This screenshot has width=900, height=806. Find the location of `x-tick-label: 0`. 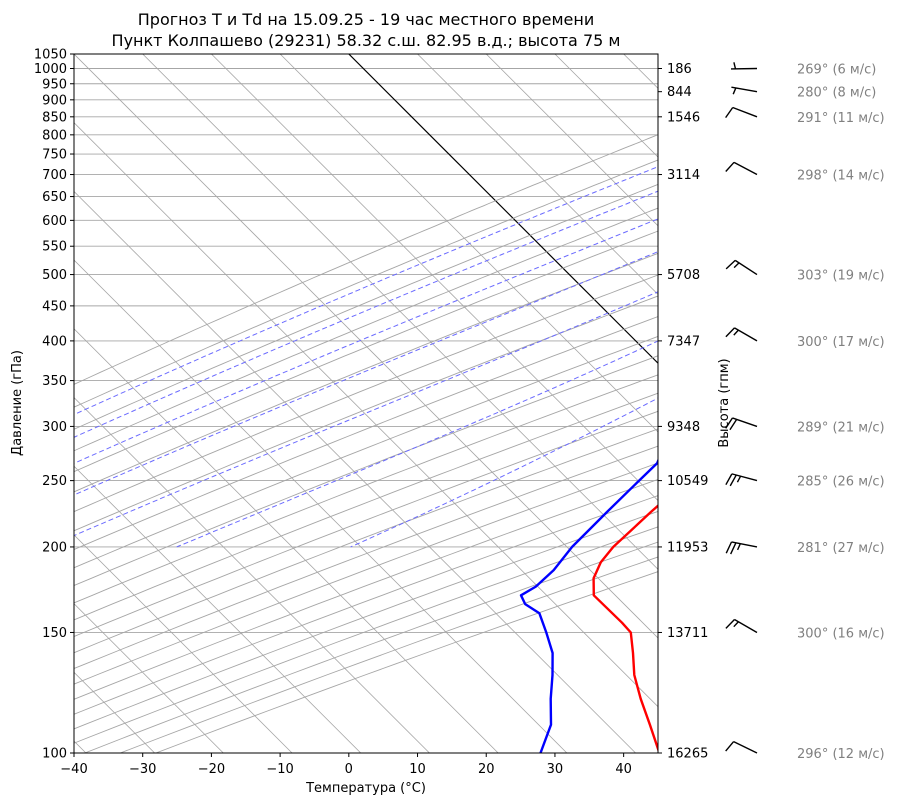

x-tick-label: 0 is located at coordinates (349, 769).